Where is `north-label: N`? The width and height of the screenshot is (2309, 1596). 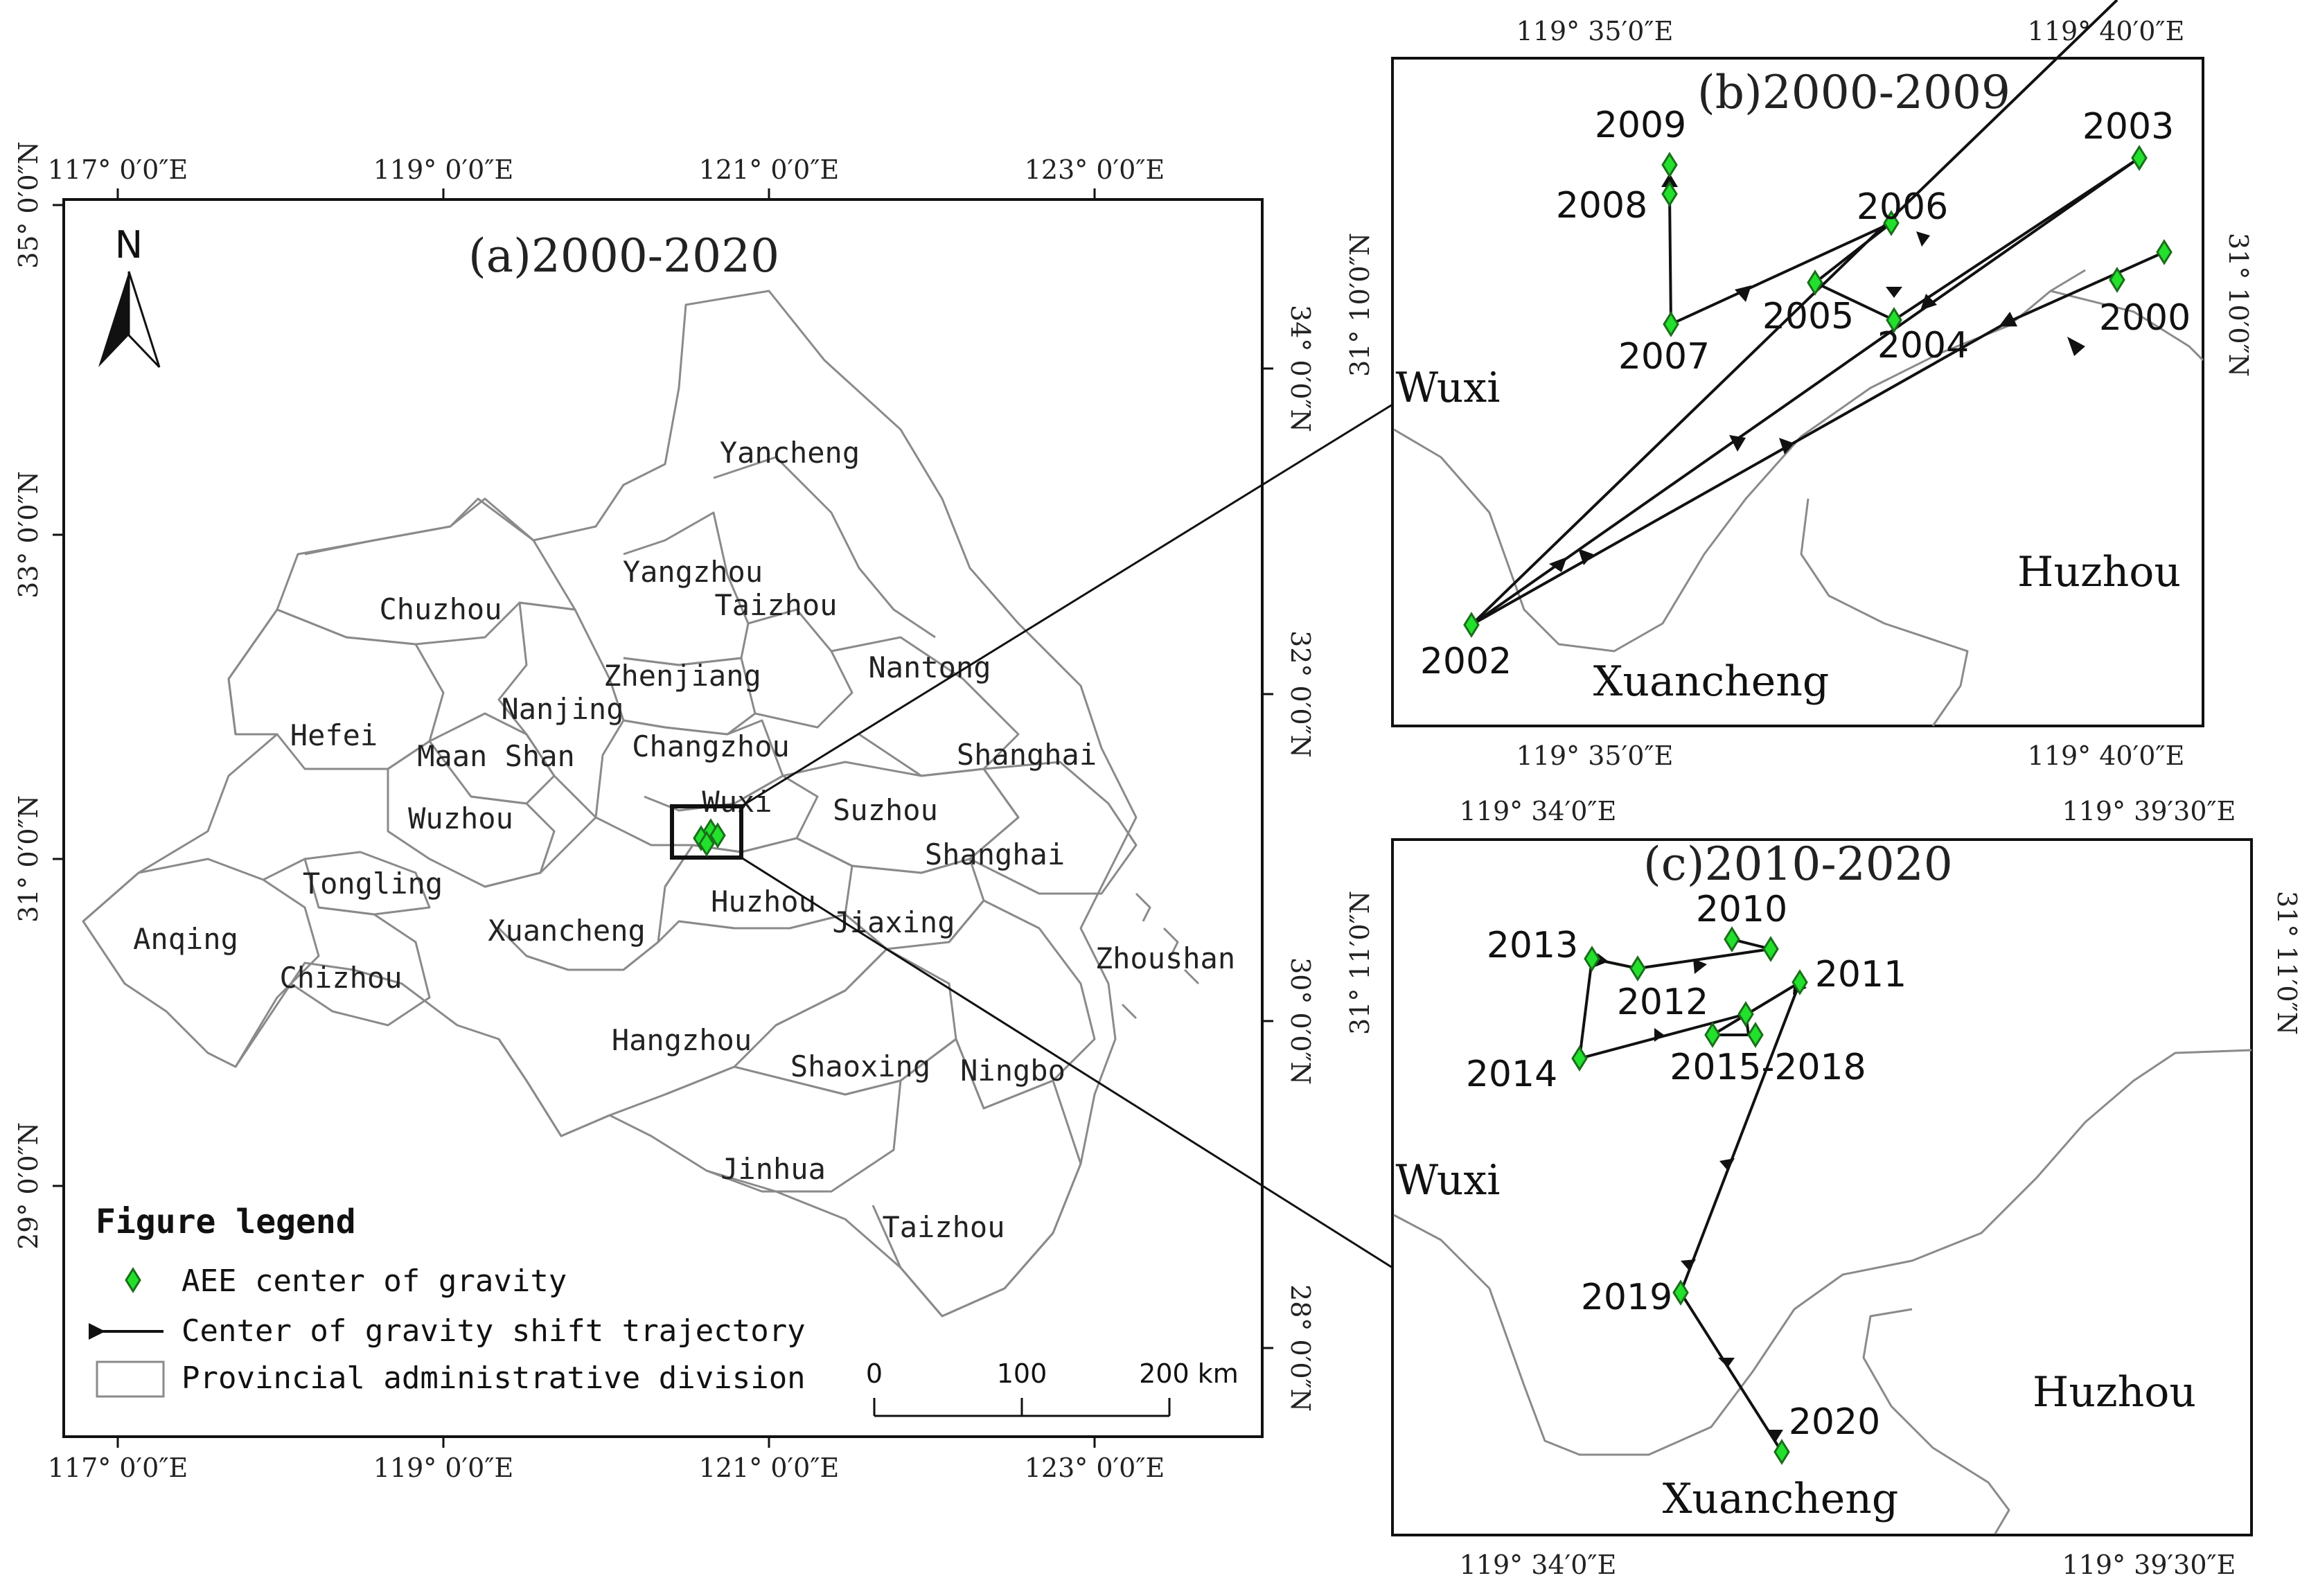
north-label: N is located at coordinates (129, 245).